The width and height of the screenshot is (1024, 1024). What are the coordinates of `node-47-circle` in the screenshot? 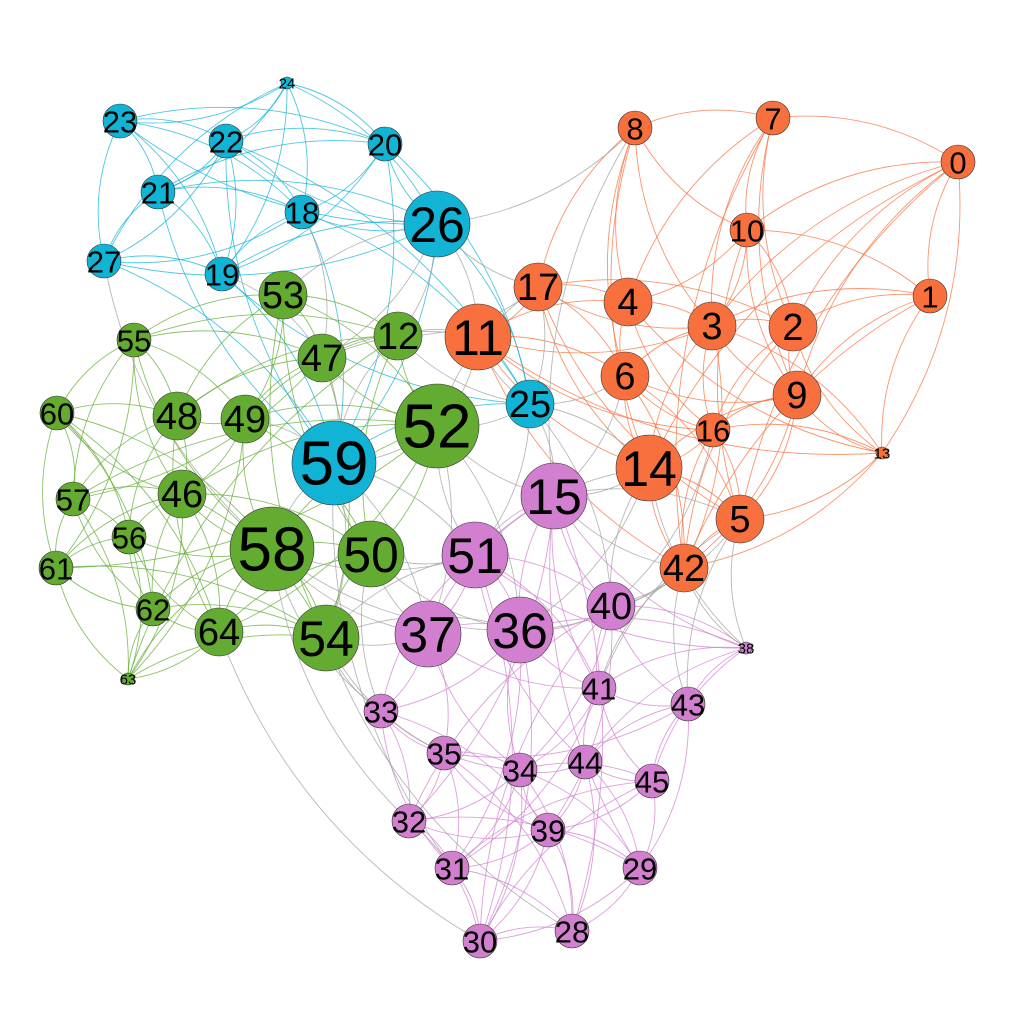 It's located at (322, 358).